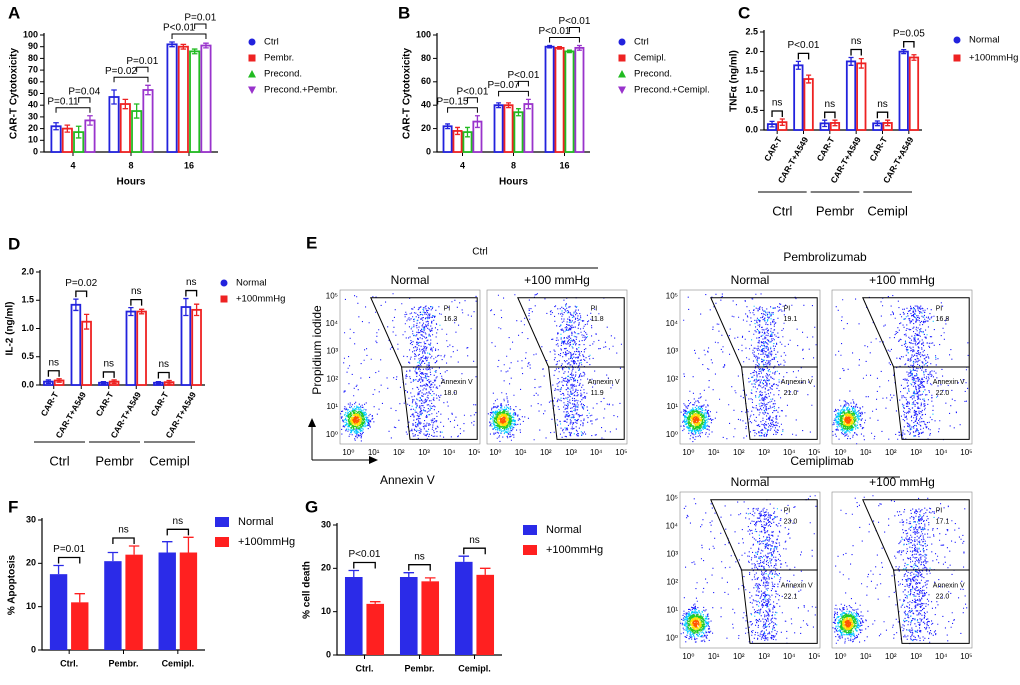  Describe the element at coordinates (887, 210) in the screenshot. I see `group-label: Cemipl` at that location.